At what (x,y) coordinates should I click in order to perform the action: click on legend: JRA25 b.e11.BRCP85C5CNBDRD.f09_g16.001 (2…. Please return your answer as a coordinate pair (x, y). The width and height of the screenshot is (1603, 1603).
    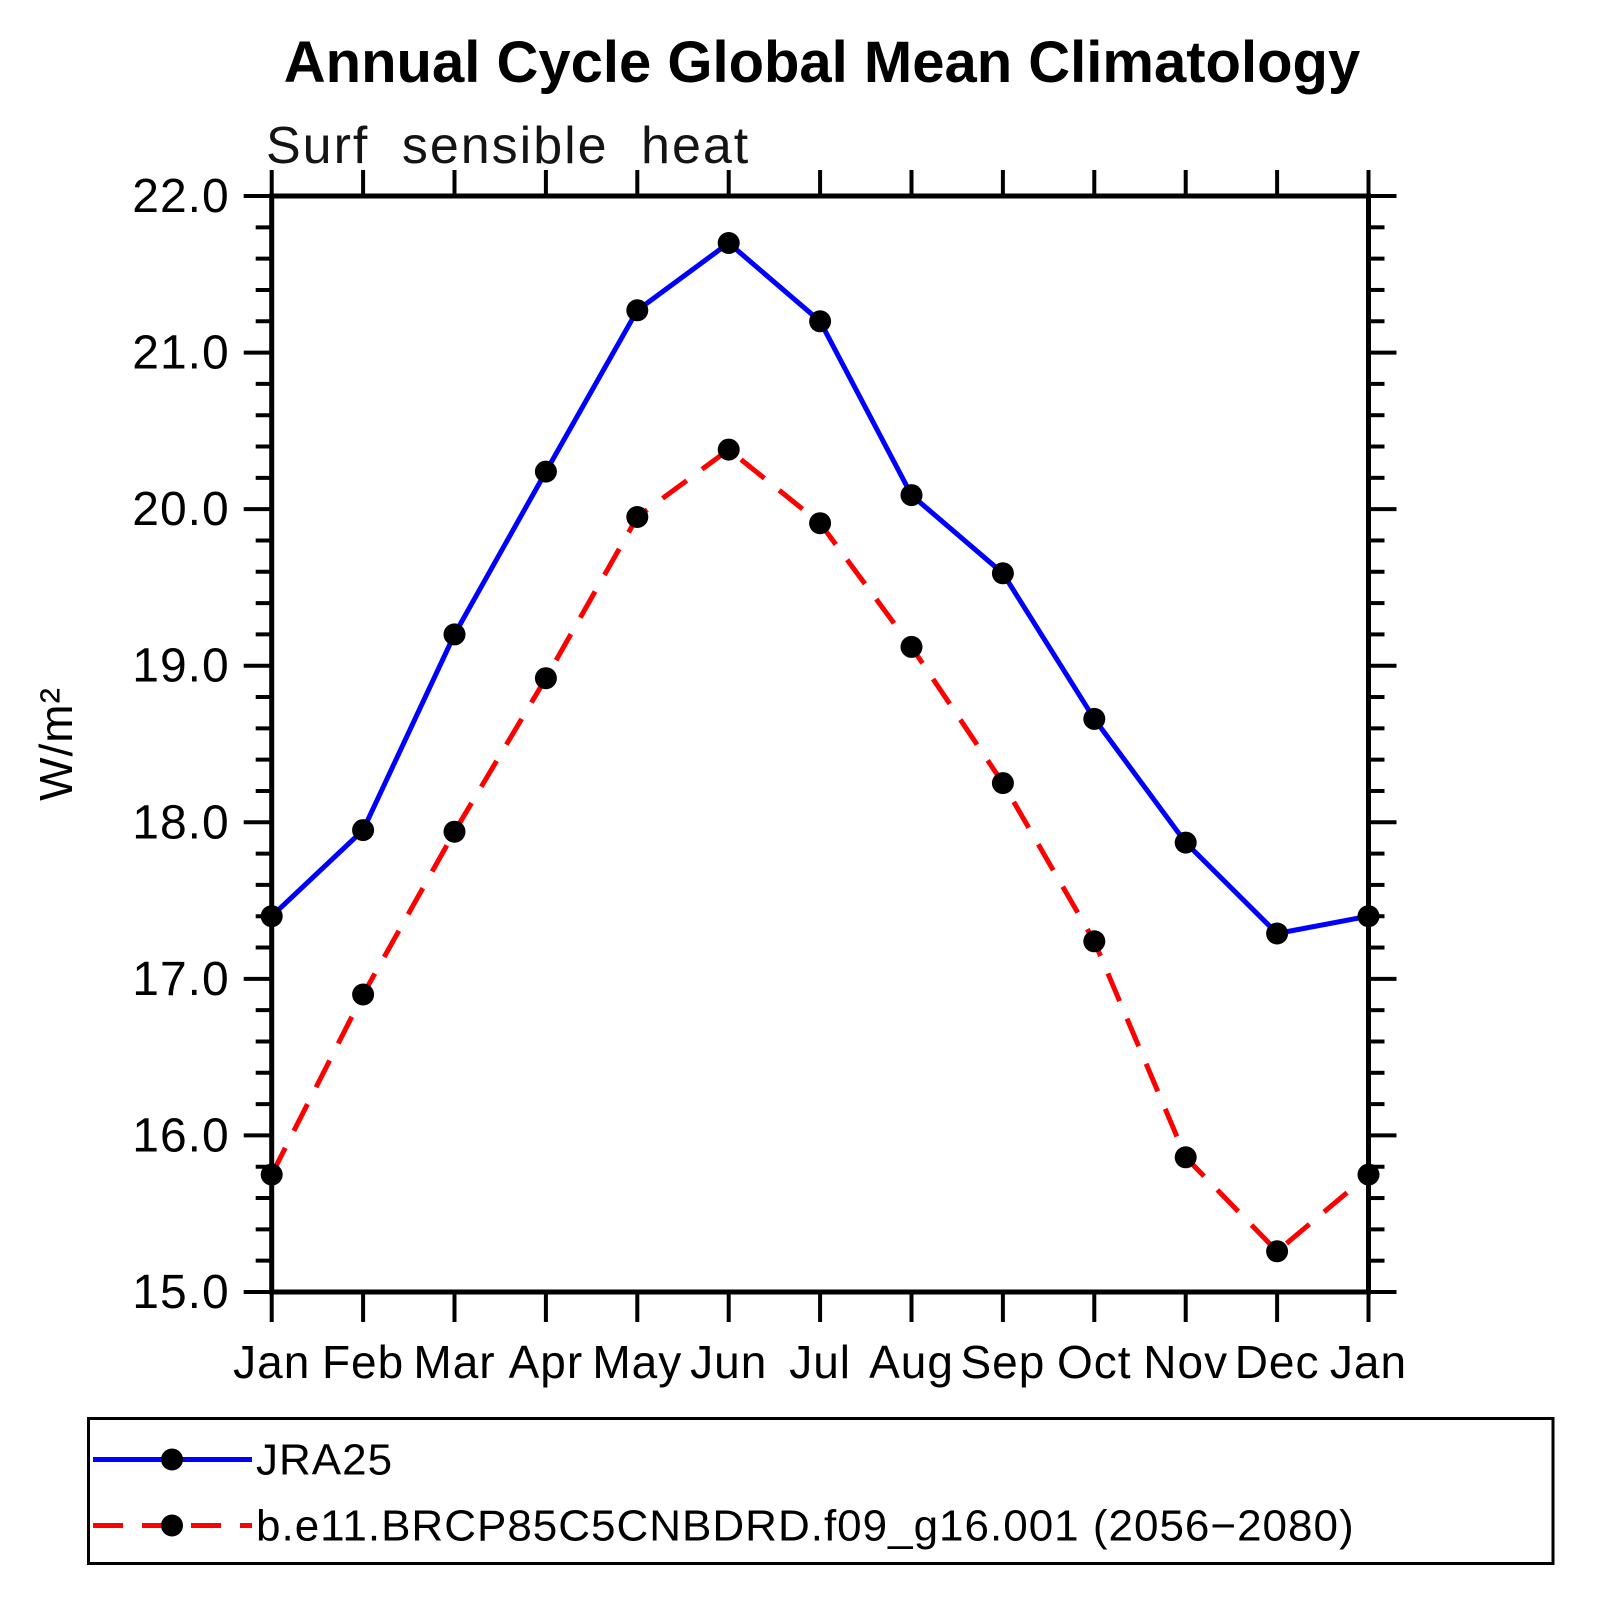
    Looking at the image, I should click on (821, 1491).